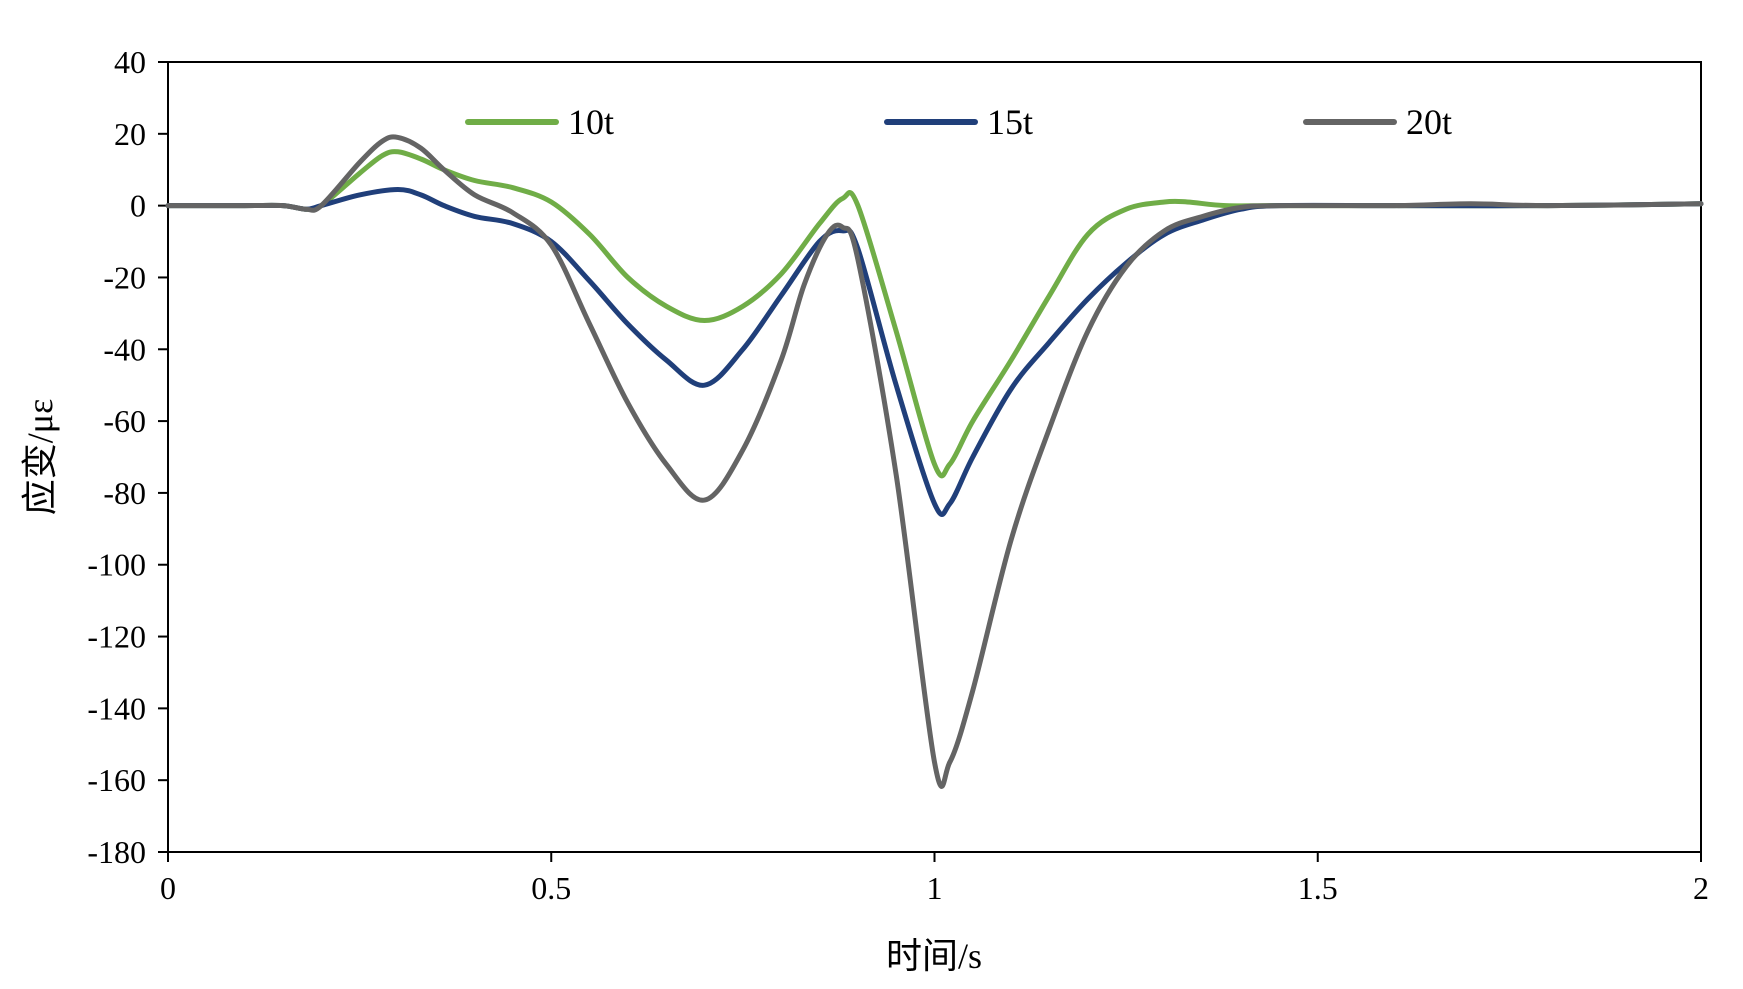 The width and height of the screenshot is (1743, 989). I want to click on y-tick-label: -140, so click(116, 708).